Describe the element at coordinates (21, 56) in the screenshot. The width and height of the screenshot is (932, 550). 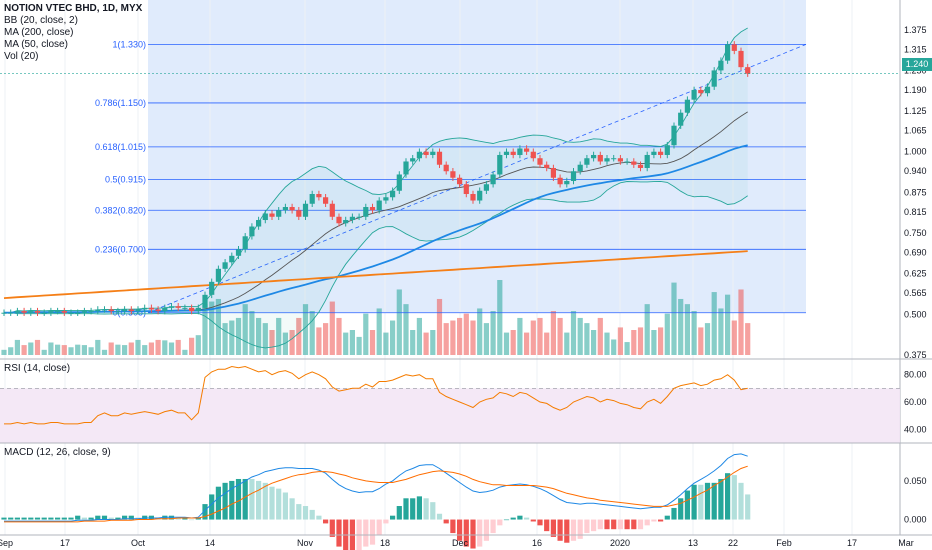
I see `indicator-vol: Vol (20)` at that location.